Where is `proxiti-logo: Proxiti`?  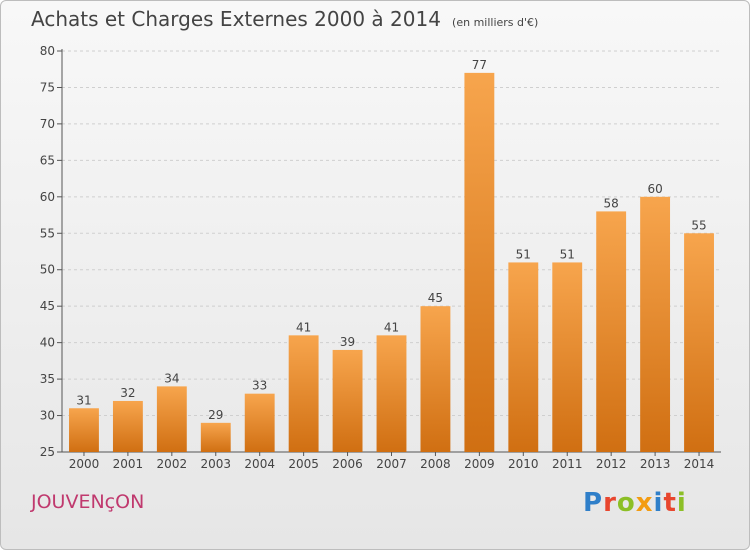 proxiti-logo: Proxiti is located at coordinates (635, 503).